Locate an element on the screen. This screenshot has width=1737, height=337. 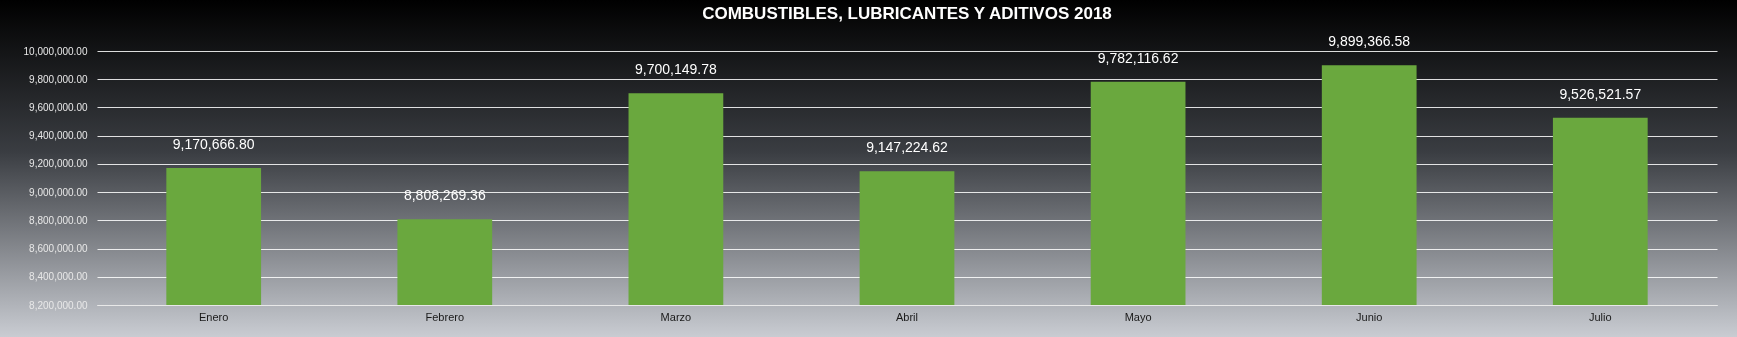
y-tick-label: 9,400,000.00 is located at coordinates (58, 136).